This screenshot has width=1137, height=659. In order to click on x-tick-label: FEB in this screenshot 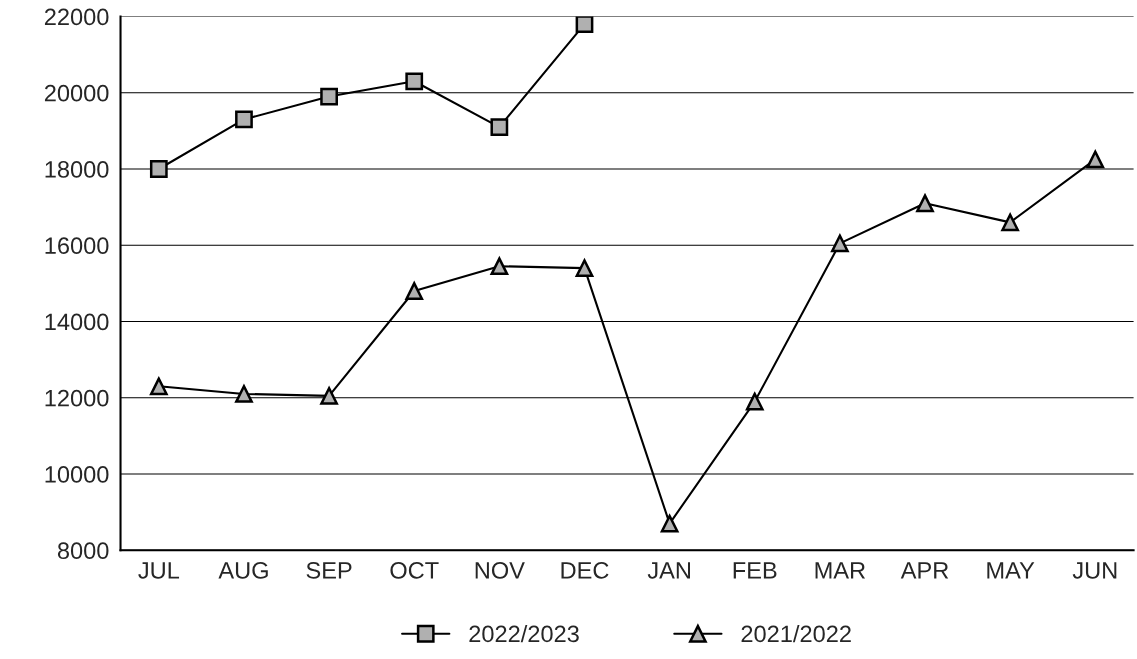, I will do `click(755, 570)`.